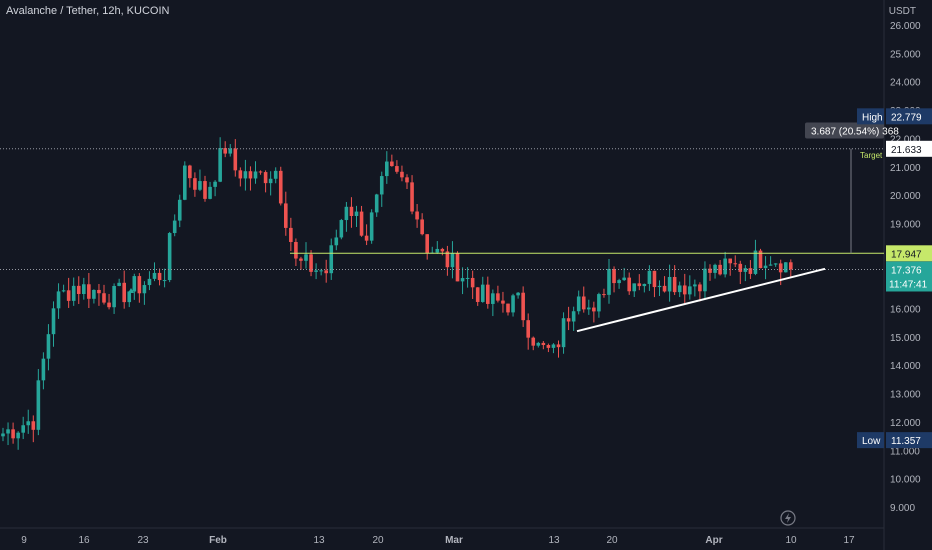 The width and height of the screenshot is (932, 550). I want to click on price-tick-label: 26.000, so click(905, 26).